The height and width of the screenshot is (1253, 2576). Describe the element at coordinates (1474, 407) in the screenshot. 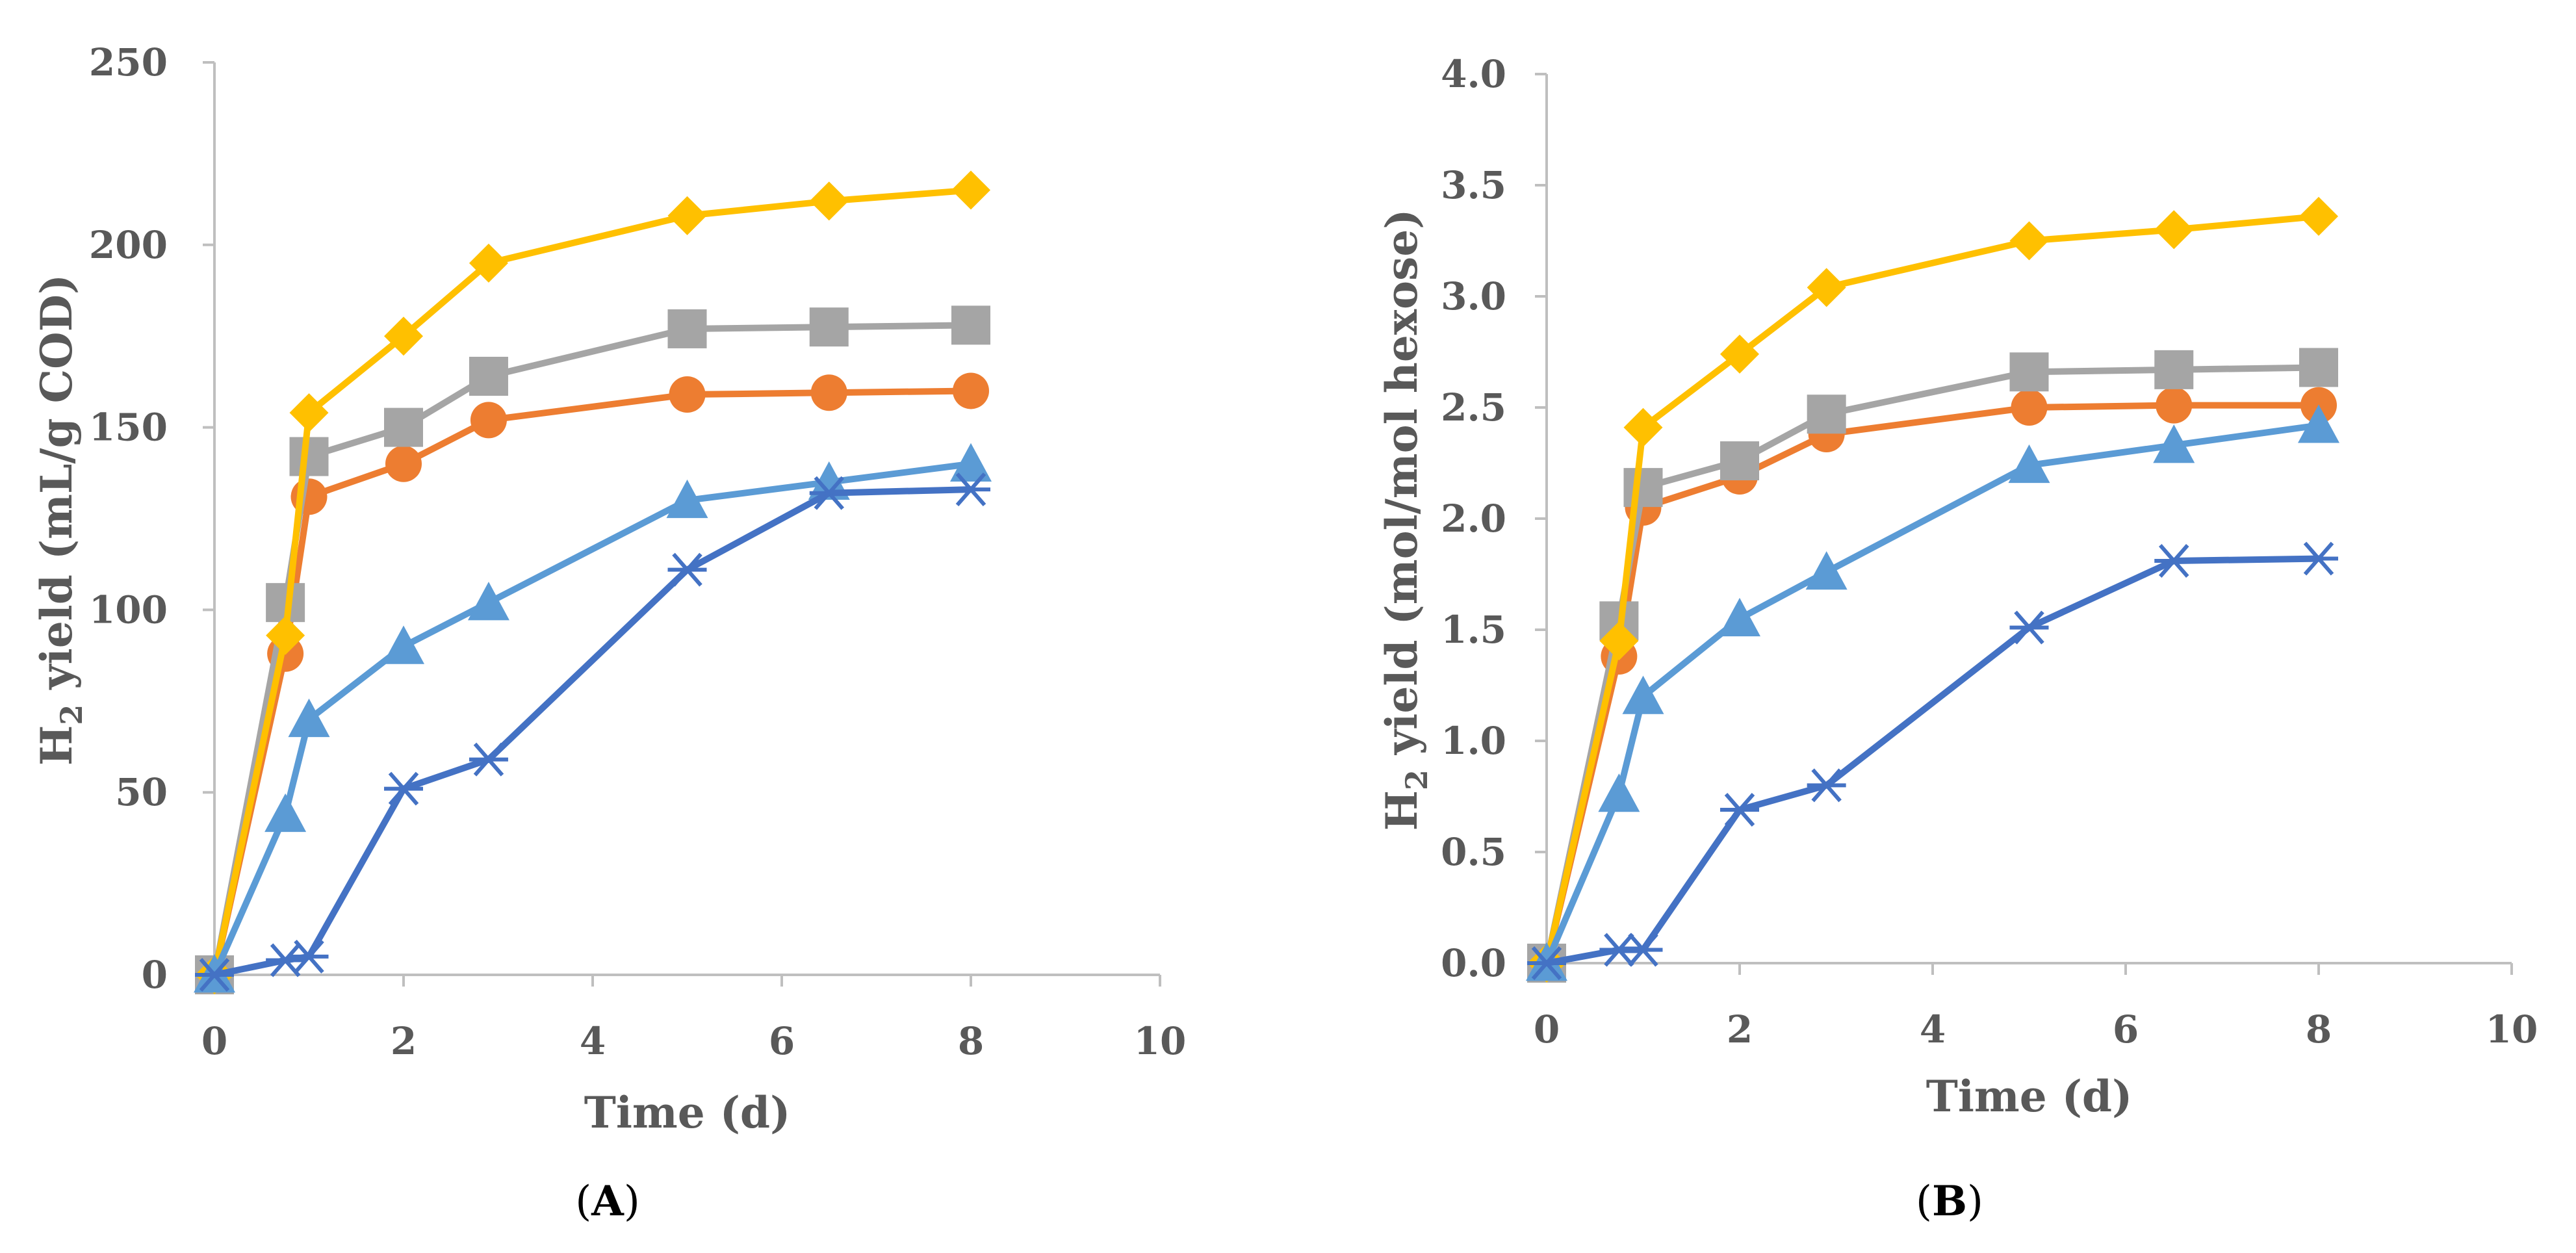

I see `y-tick-label: 2.5` at that location.